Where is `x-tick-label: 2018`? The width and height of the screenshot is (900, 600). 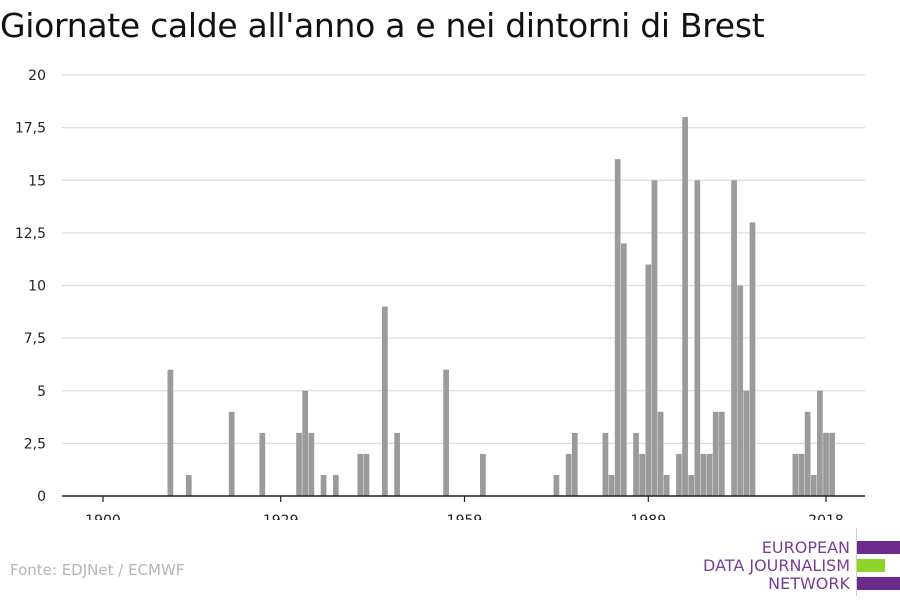
x-tick-label: 2018 is located at coordinates (826, 516).